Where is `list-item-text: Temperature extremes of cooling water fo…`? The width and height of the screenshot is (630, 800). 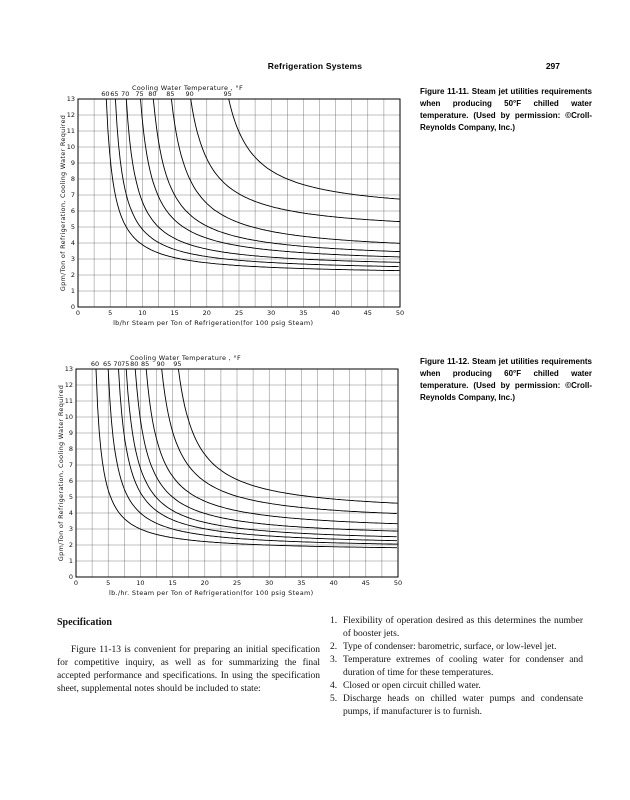 list-item-text: Temperature extremes of cooling water fo… is located at coordinates (463, 666).